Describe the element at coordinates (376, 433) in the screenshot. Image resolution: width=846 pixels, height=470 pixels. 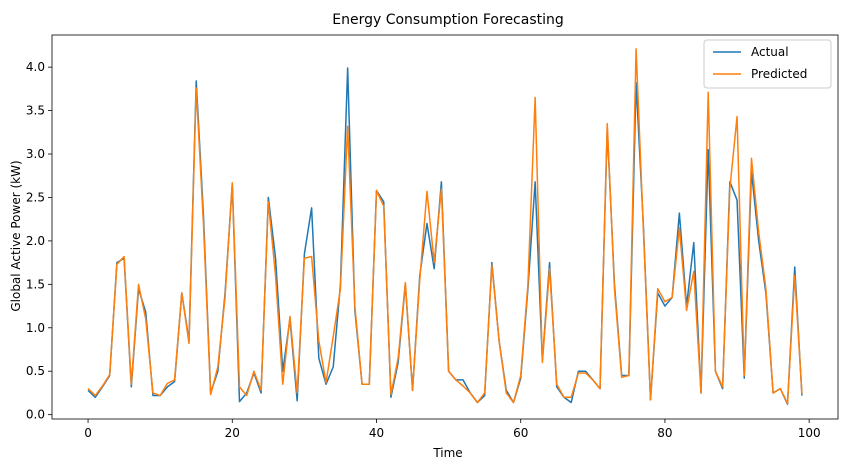
I see `x-tick-label: 40` at that location.